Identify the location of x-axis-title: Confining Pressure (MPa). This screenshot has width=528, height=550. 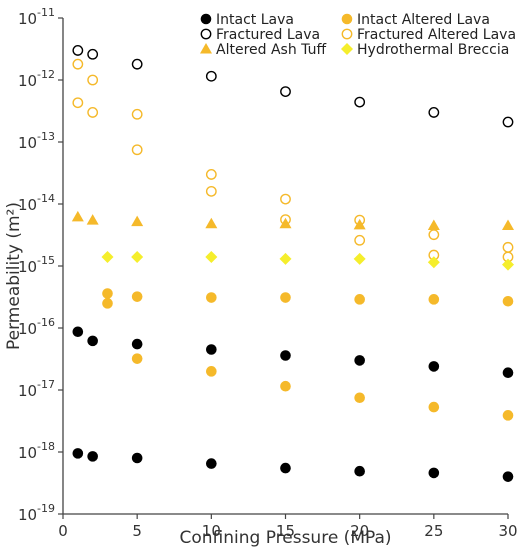
(285, 538).